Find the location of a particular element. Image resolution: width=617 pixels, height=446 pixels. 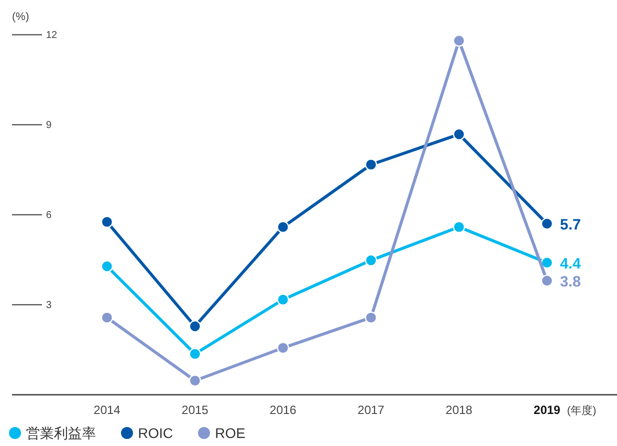

x-tick-label: 2016 is located at coordinates (283, 410).